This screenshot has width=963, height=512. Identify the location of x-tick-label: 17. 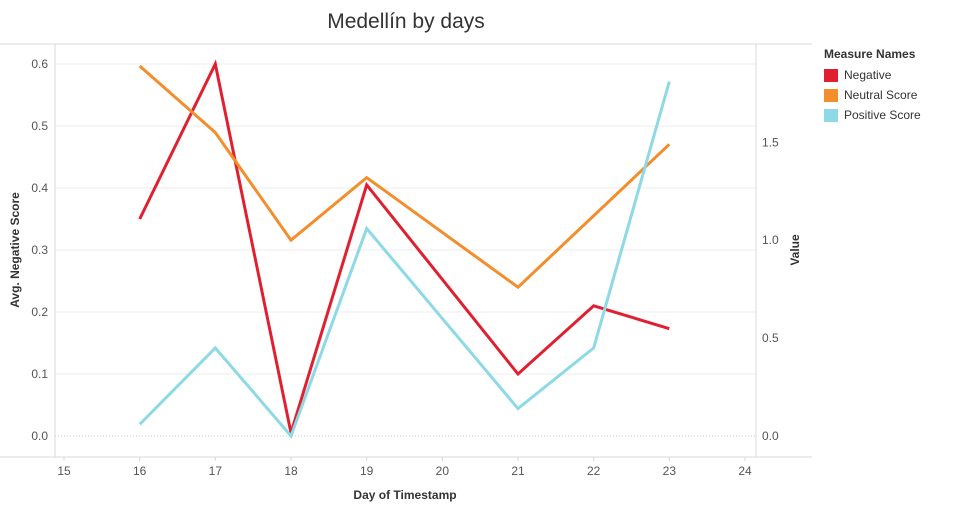
(216, 471).